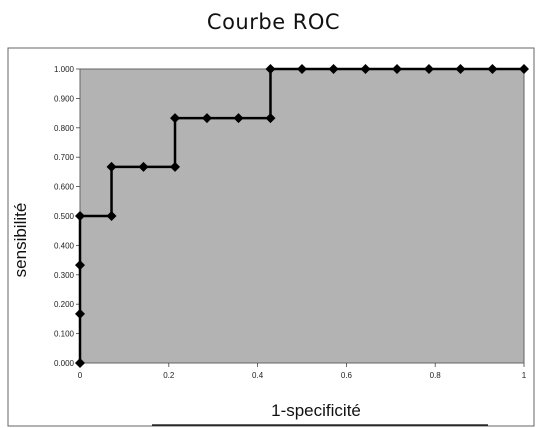  What do you see at coordinates (64, 245) in the screenshot?
I see `y-tick-label: 0.400` at bounding box center [64, 245].